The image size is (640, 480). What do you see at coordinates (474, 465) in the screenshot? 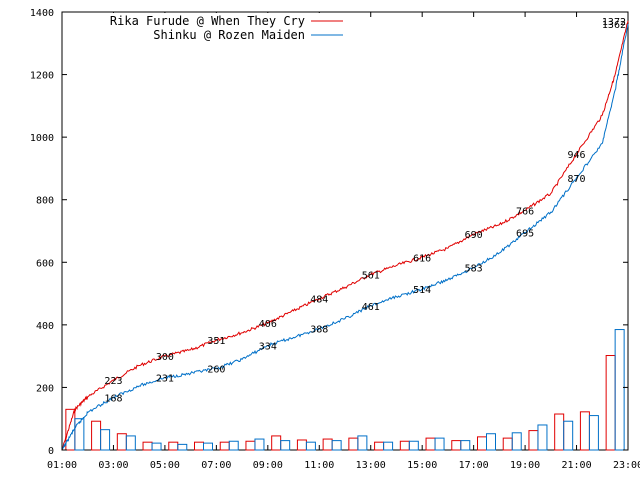
I see `x-tick-label: 17:00` at bounding box center [474, 465].